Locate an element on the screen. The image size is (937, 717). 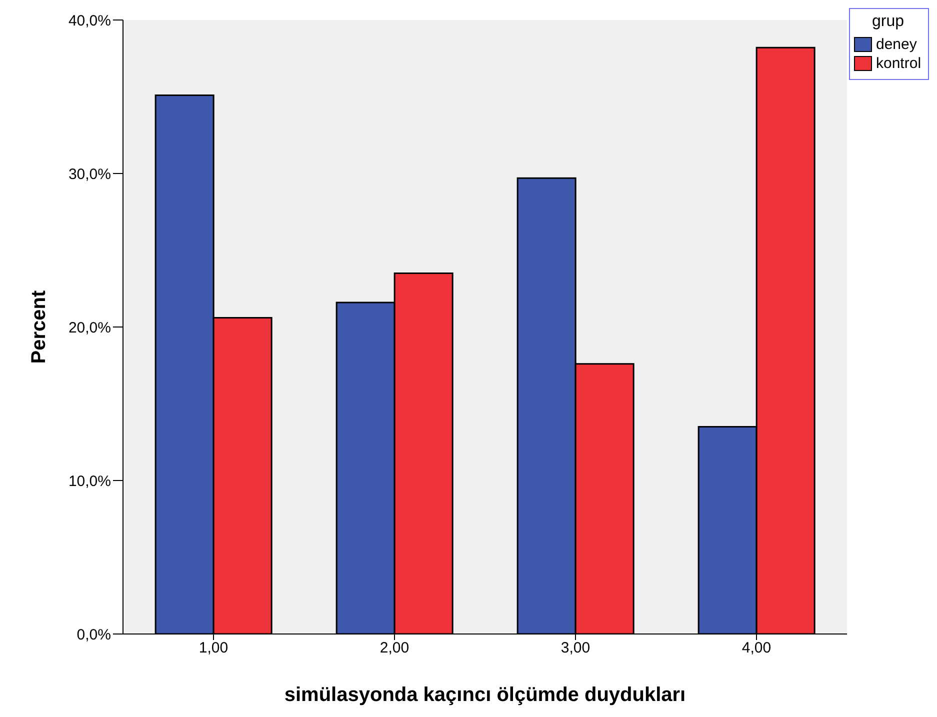
legend-label: deney is located at coordinates (896, 44).